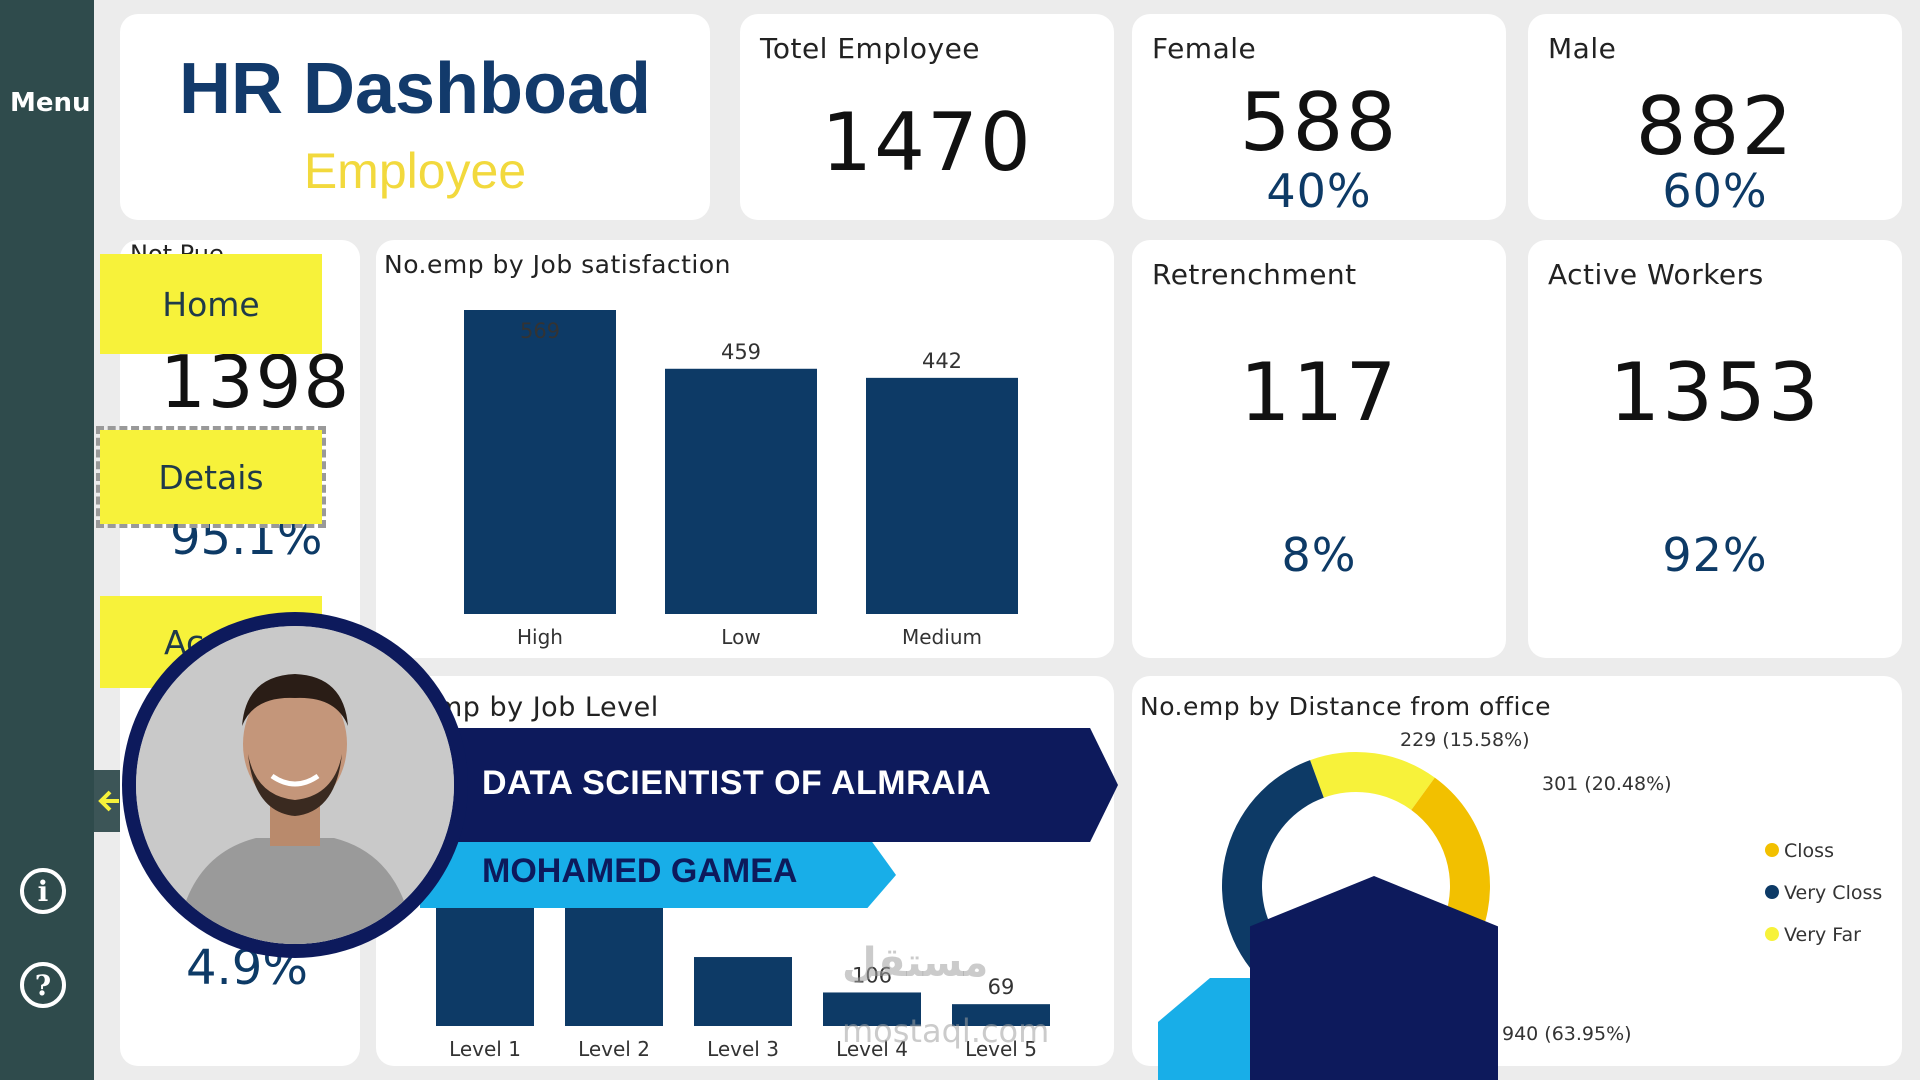 Image resolution: width=1920 pixels, height=1080 pixels. Describe the element at coordinates (1822, 935) in the screenshot. I see `legend-label-2: Very Far` at that location.